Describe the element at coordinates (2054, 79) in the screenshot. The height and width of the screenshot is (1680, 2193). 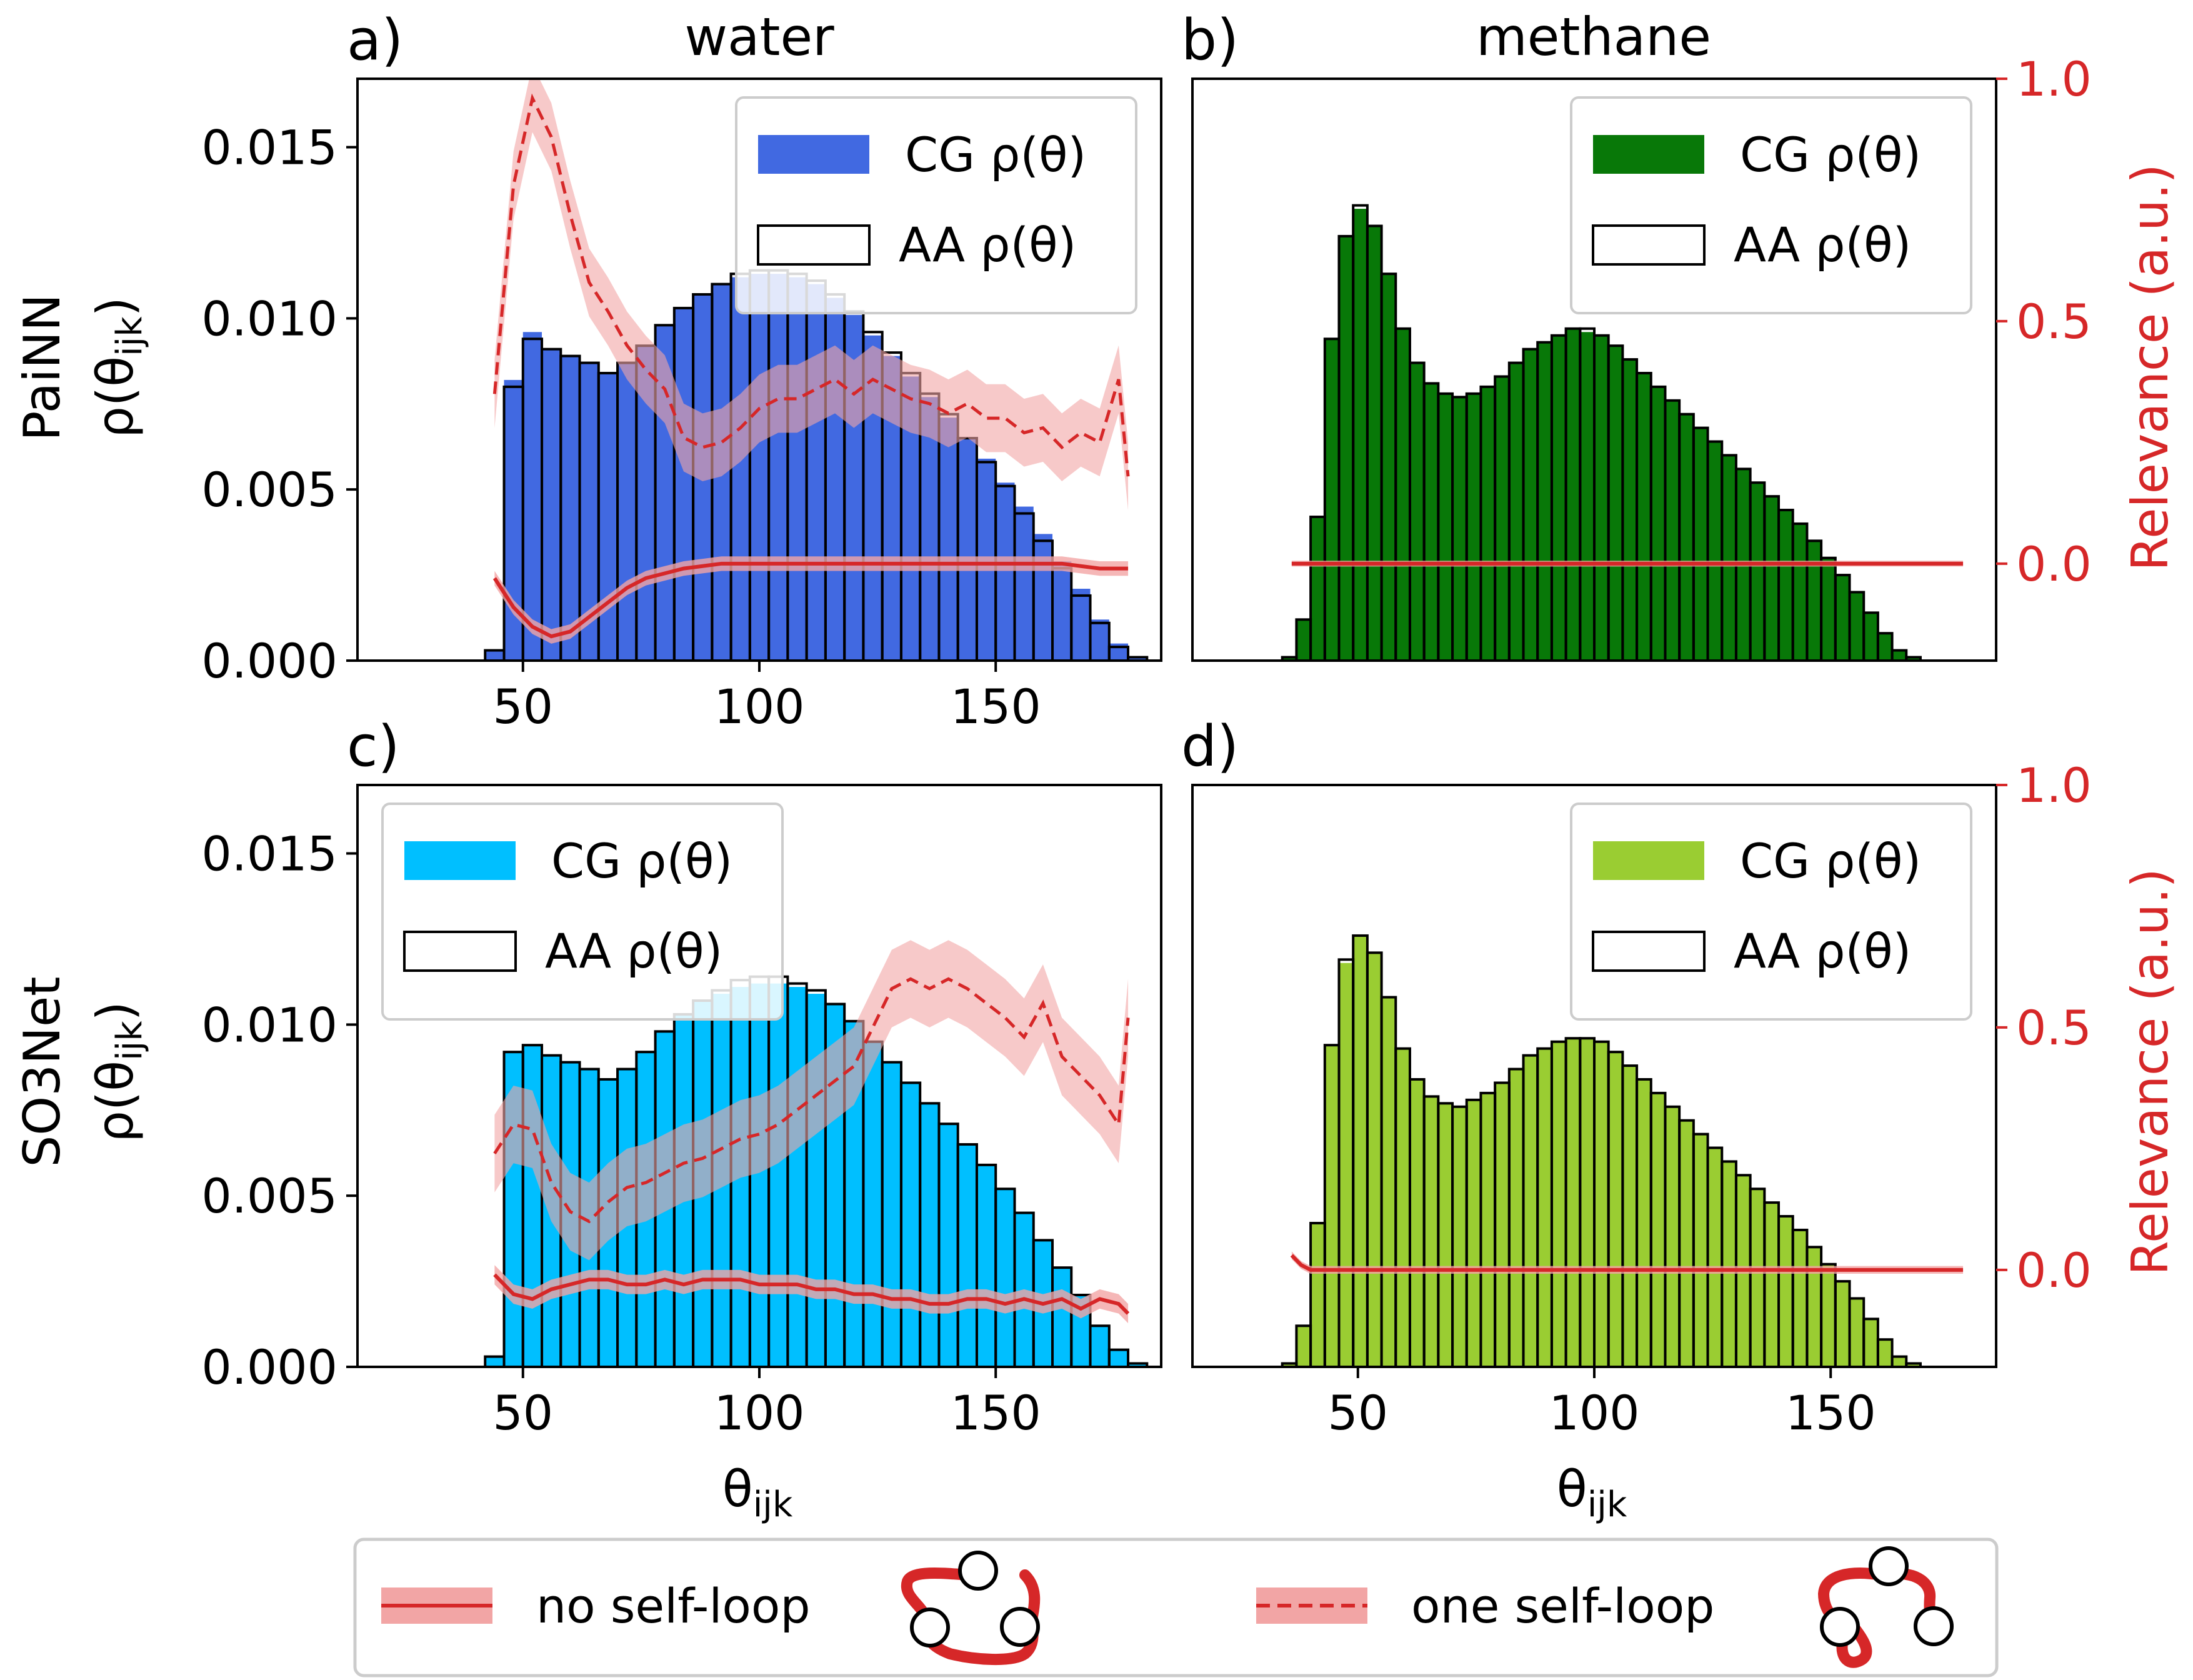
I see `y2-tick-label: 1.0` at that location.